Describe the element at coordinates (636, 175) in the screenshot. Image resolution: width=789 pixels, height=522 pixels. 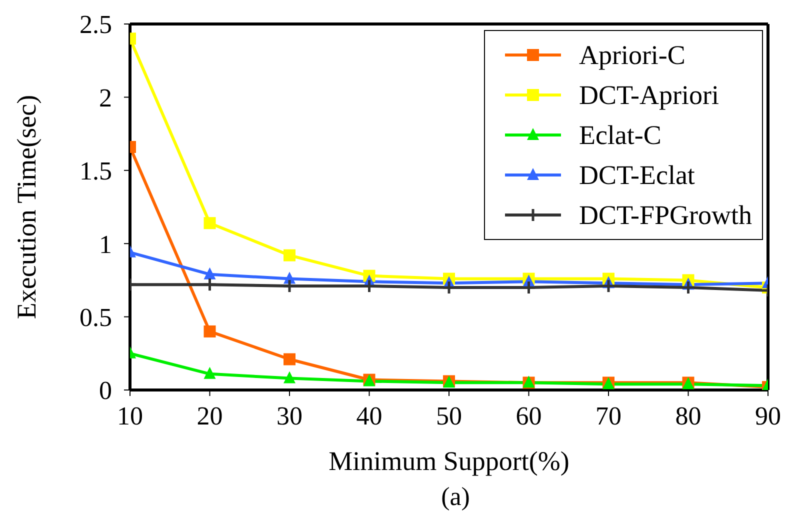
I see `legend-label: DCT-Eclat` at that location.